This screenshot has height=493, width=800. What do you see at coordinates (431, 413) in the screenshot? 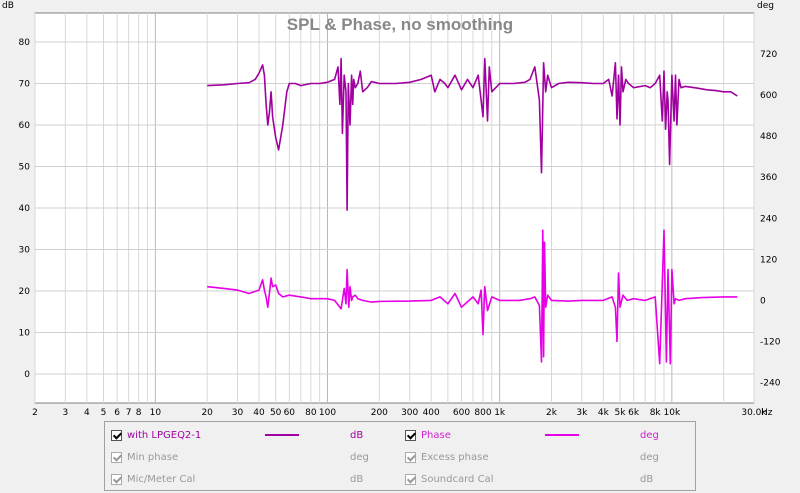
I see `x-tick-label: 400` at bounding box center [431, 413].